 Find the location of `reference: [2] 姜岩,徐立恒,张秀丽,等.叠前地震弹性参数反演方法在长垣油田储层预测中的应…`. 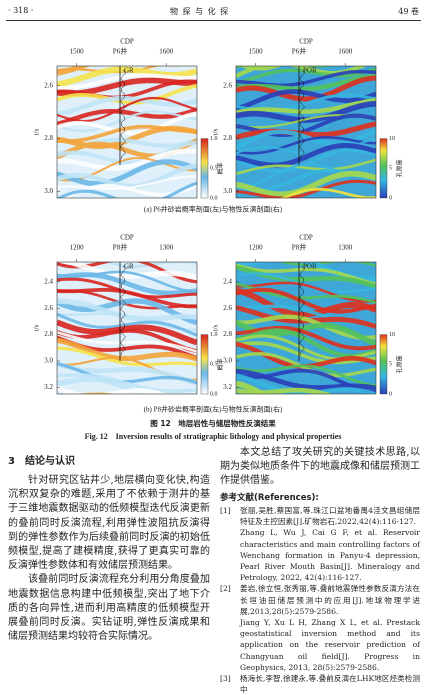

reference: [2] 姜岩,徐立恒,张秀丽,等.叠前地震弹性参数反演方法在长垣油田储层预测中的应… is located at coordinates (320, 628).